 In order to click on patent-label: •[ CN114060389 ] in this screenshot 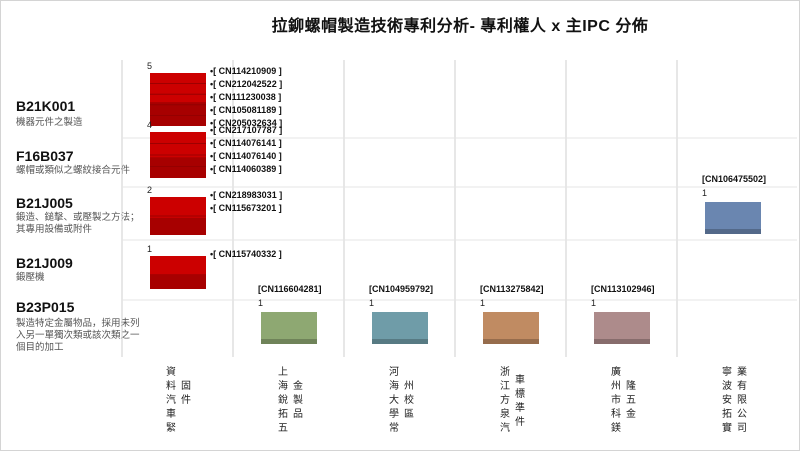, I will do `click(246, 169)`.